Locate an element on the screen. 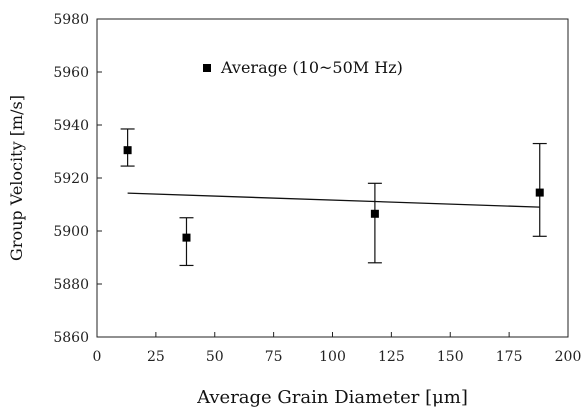  x-axis: 0 25 50 75 100 125 150 175 200 is located at coordinates (337, 348).